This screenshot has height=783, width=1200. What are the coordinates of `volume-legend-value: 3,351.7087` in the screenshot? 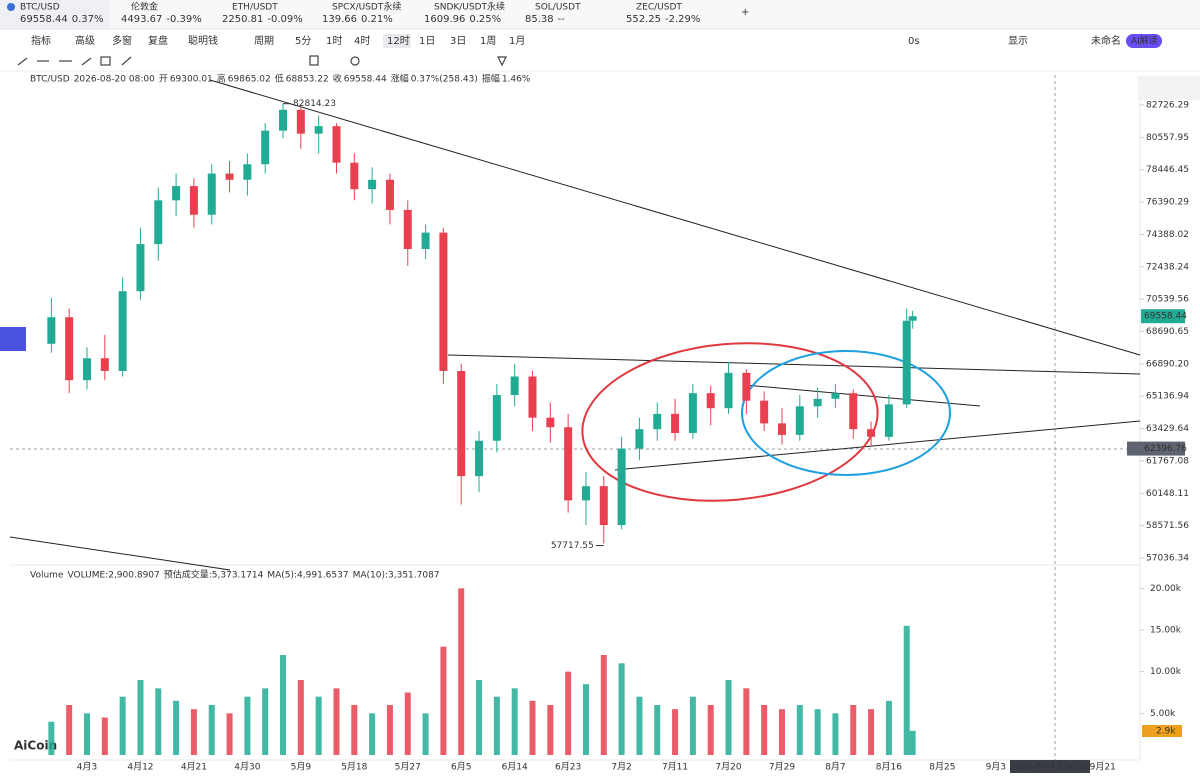 It's located at (414, 576).